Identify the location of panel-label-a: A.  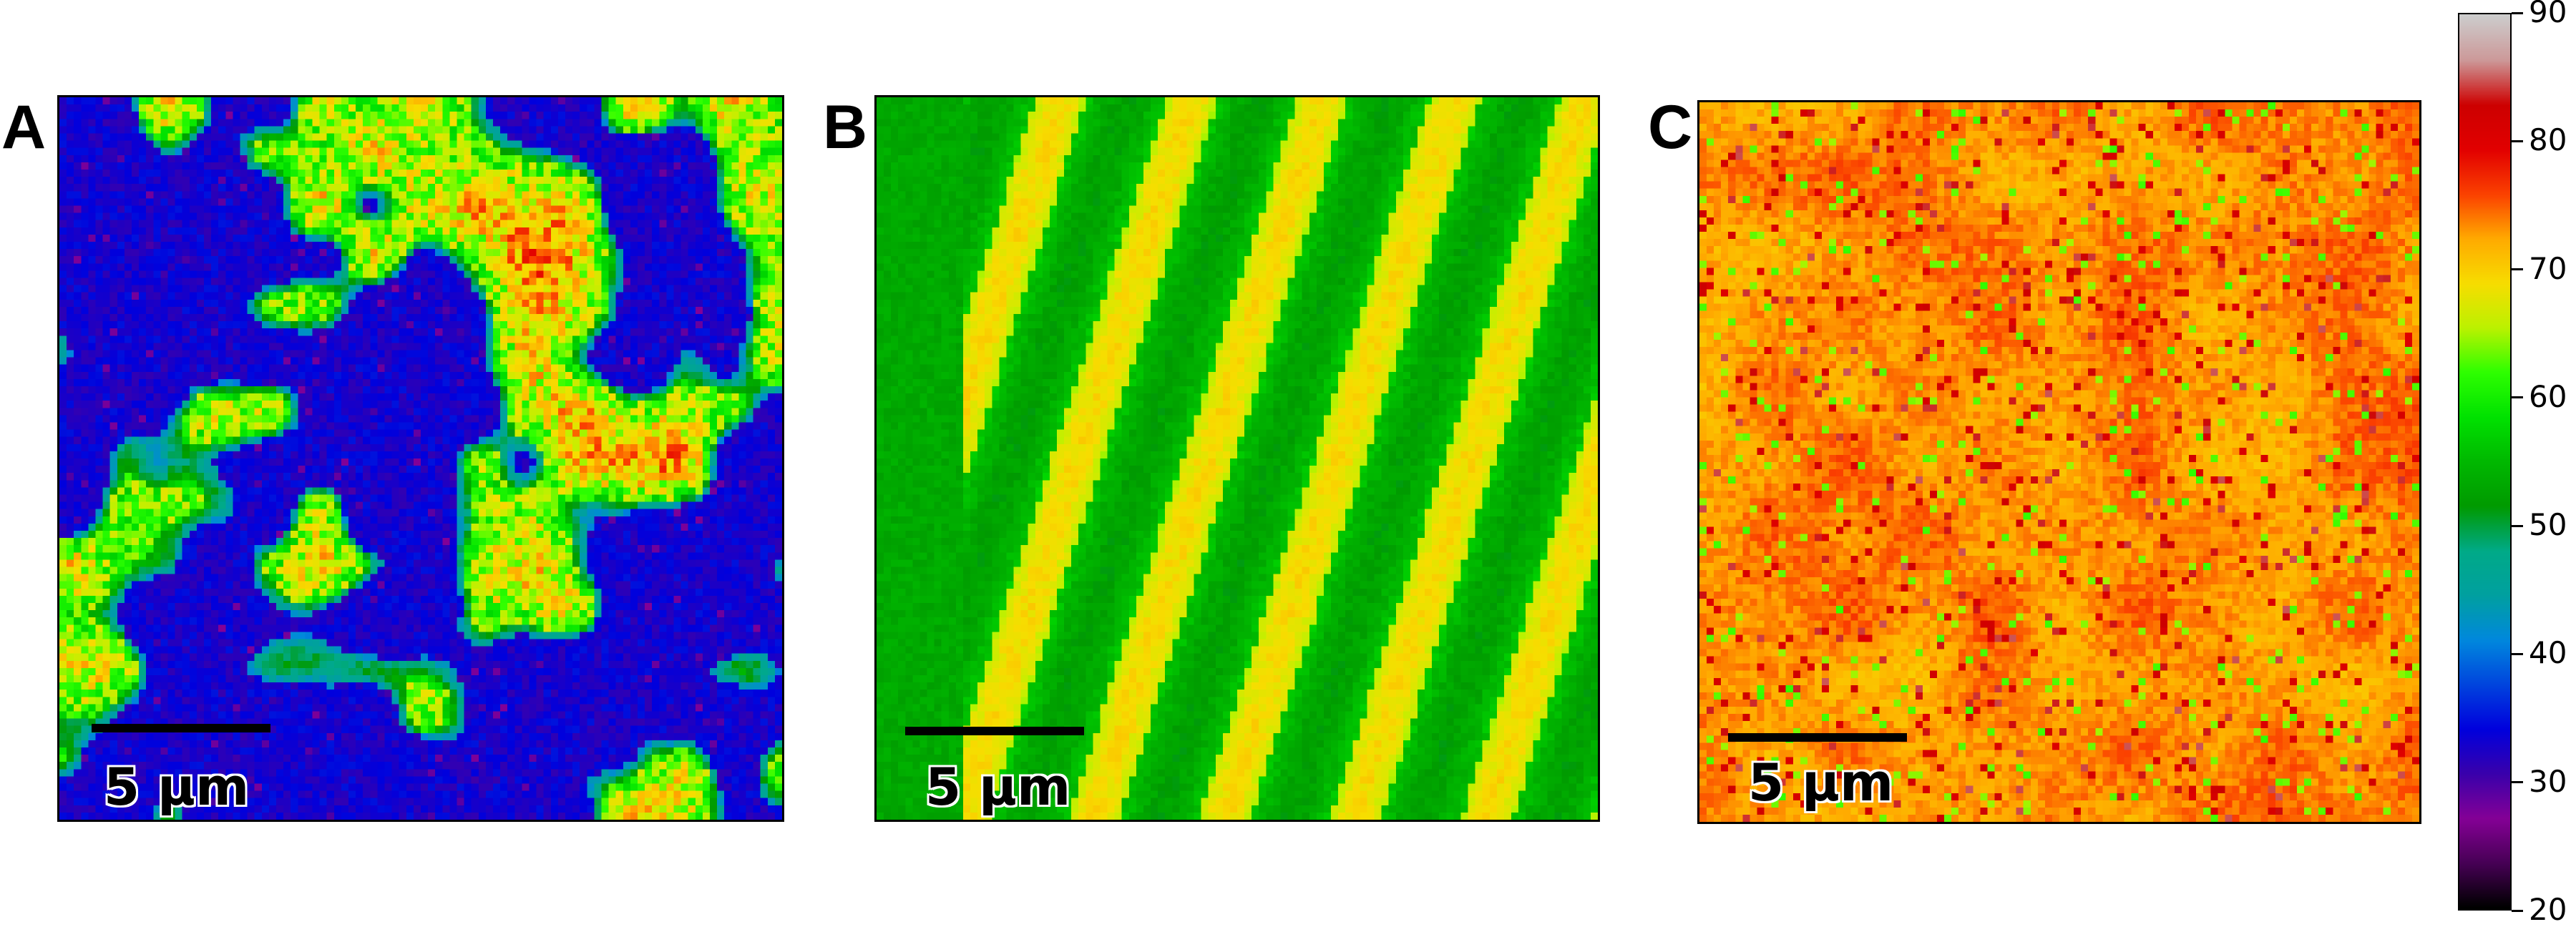
(24, 128).